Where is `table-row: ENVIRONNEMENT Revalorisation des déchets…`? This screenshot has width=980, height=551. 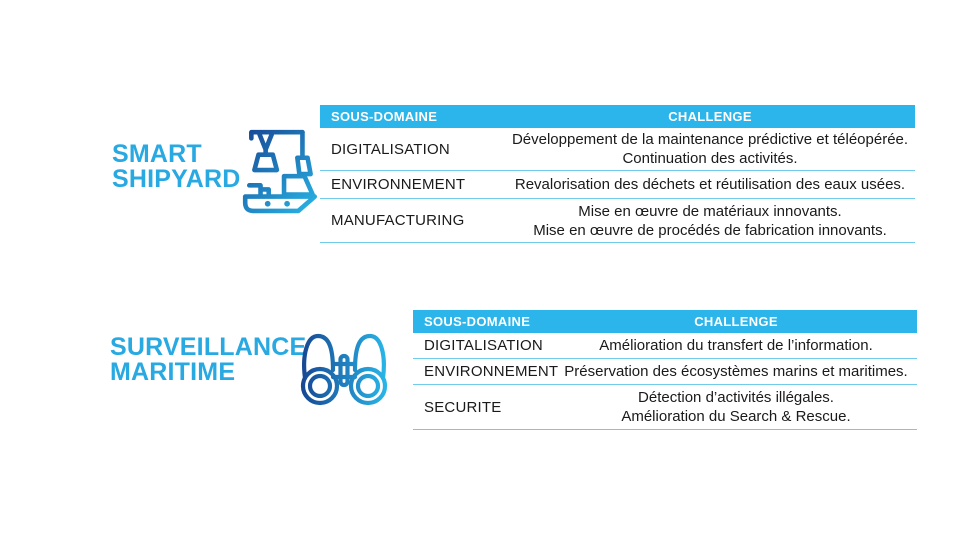
table-row: ENVIRONNEMENT Revalorisation des déchets… is located at coordinates (617, 185).